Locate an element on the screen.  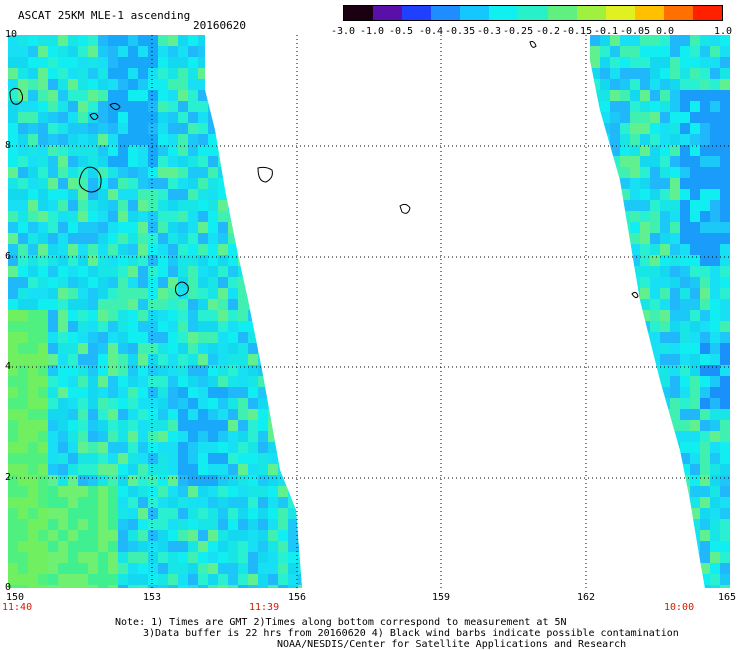
colorbar-label: 0.0 is located at coordinates (665, 31).